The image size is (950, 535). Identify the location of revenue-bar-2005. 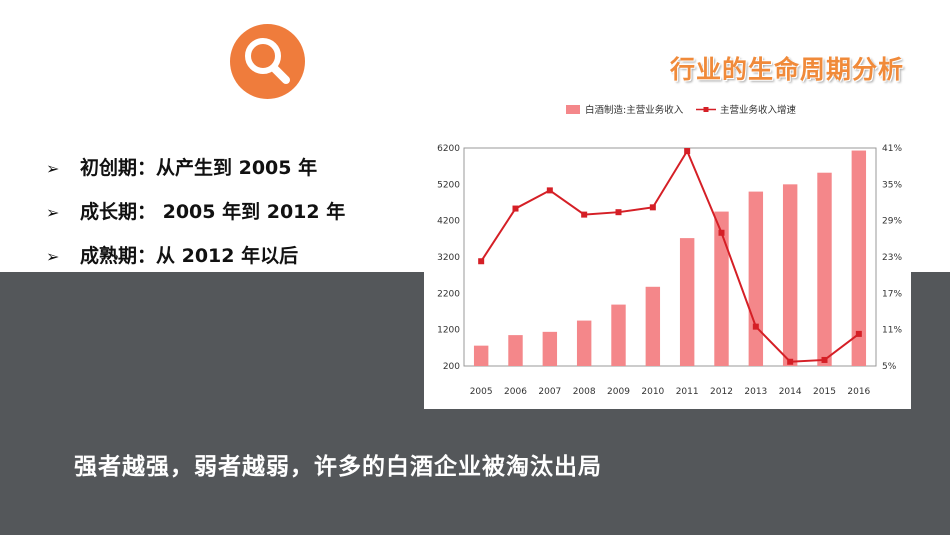
(481, 355).